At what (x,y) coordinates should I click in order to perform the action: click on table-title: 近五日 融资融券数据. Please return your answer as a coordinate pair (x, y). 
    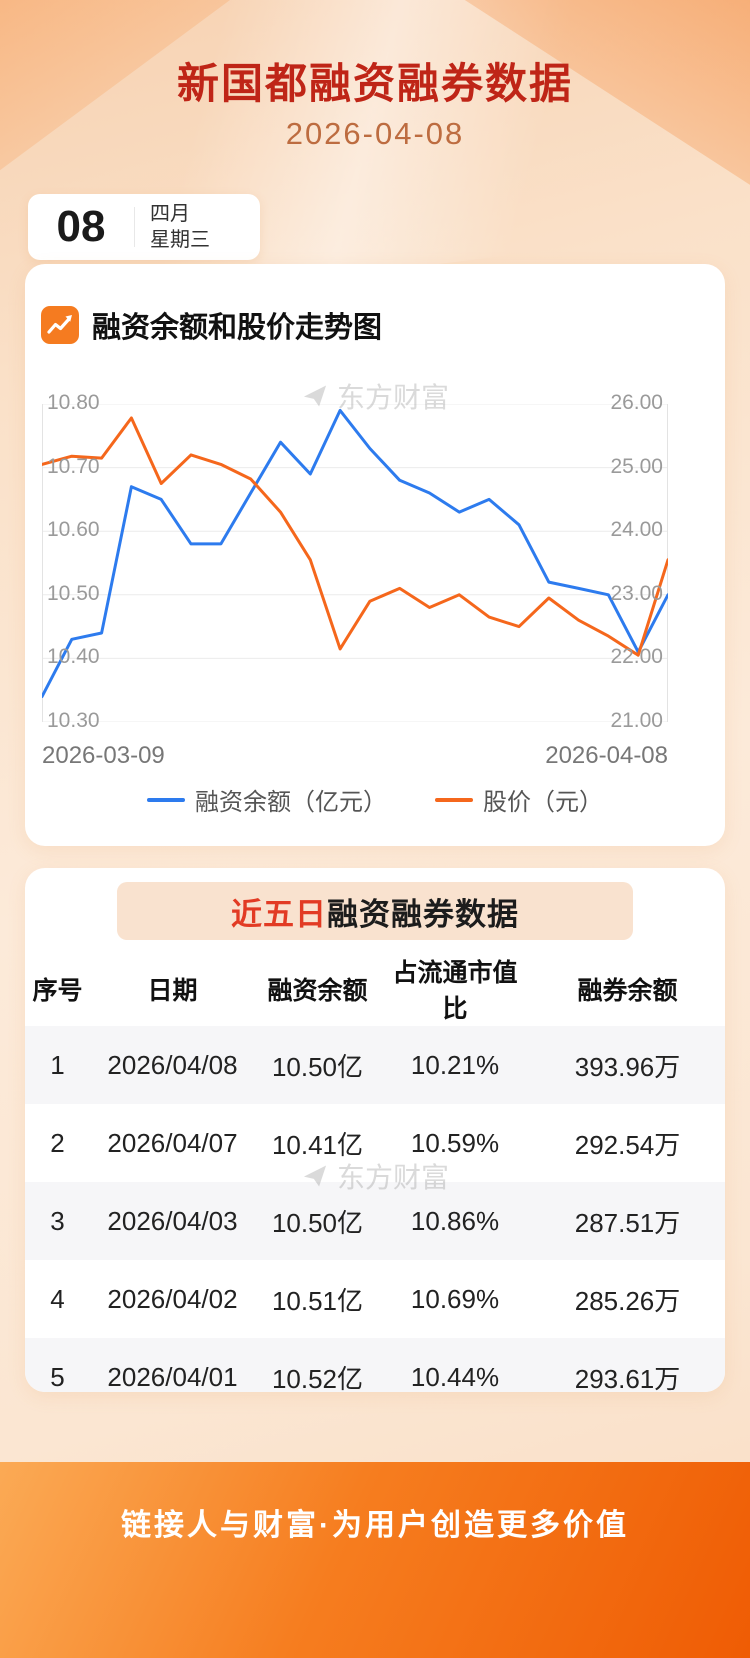
    Looking at the image, I should click on (375, 911).